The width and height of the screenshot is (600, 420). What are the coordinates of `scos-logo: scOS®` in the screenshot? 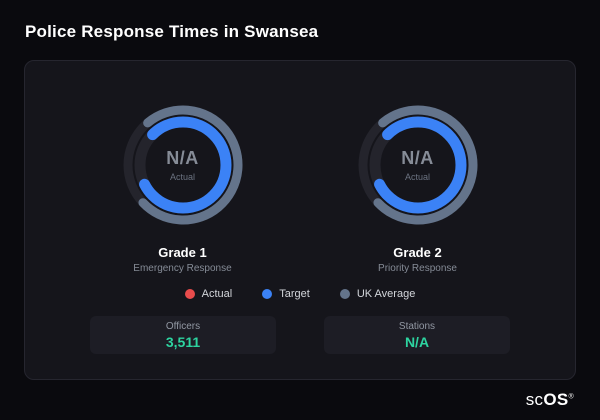 It's located at (550, 400).